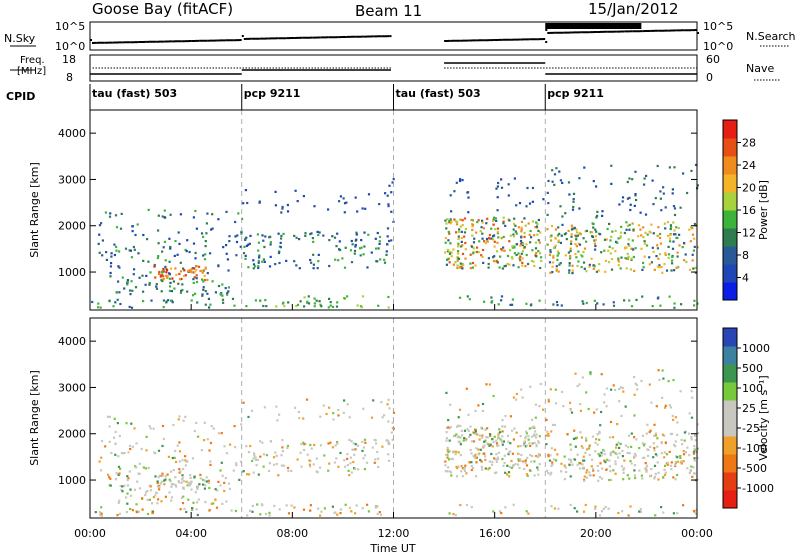  Describe the element at coordinates (748, 418) in the screenshot. I see `velocity-colorbar: -1000 -500 -100 -25 25 100 500 1000` at that location.